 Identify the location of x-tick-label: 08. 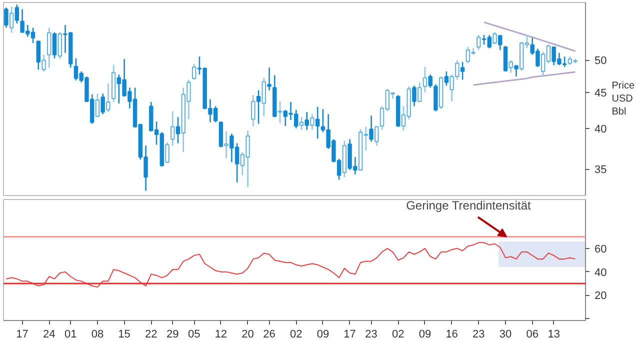
(97, 334).